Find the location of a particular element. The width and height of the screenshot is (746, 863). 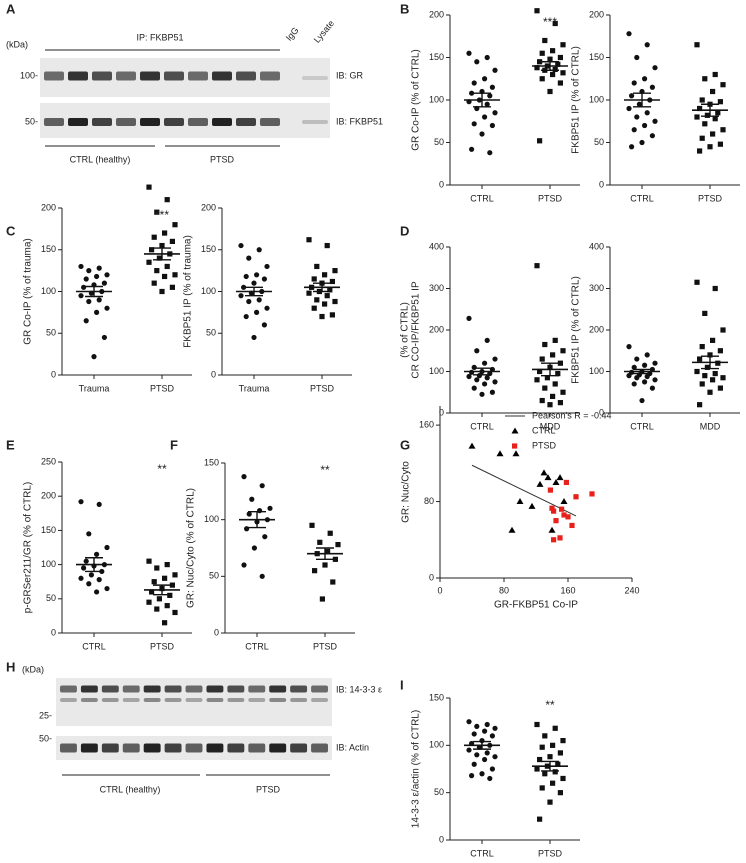

y-tick-label: 0 is located at coordinates (53, 374).